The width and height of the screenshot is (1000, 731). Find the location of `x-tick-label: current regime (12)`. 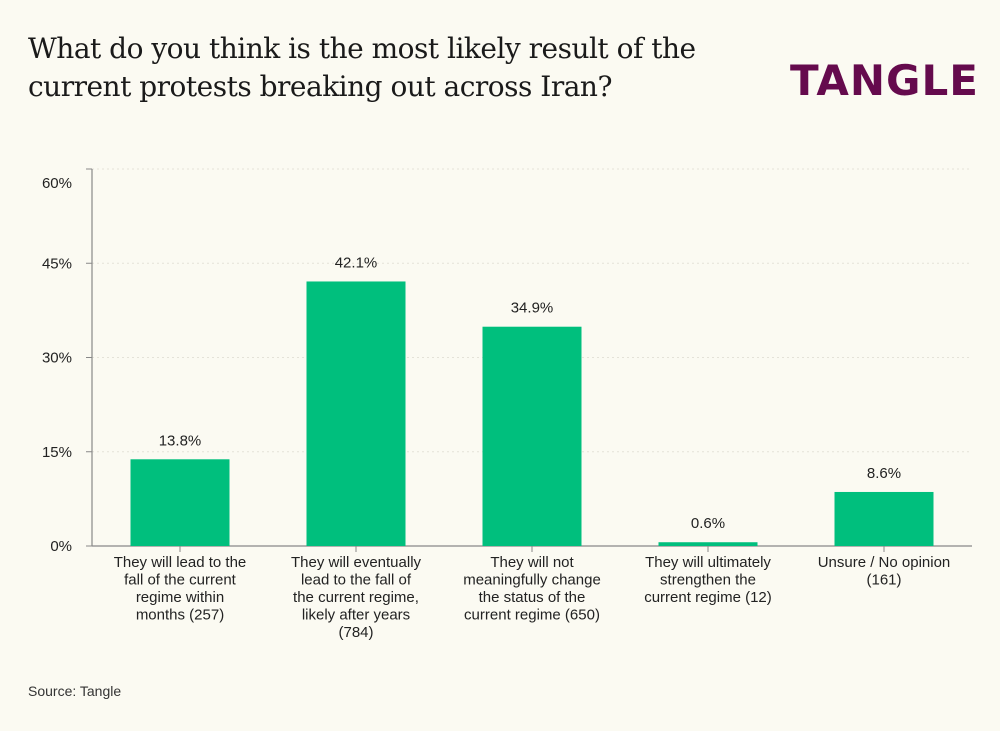

x-tick-label: current regime (12) is located at coordinates (708, 597).